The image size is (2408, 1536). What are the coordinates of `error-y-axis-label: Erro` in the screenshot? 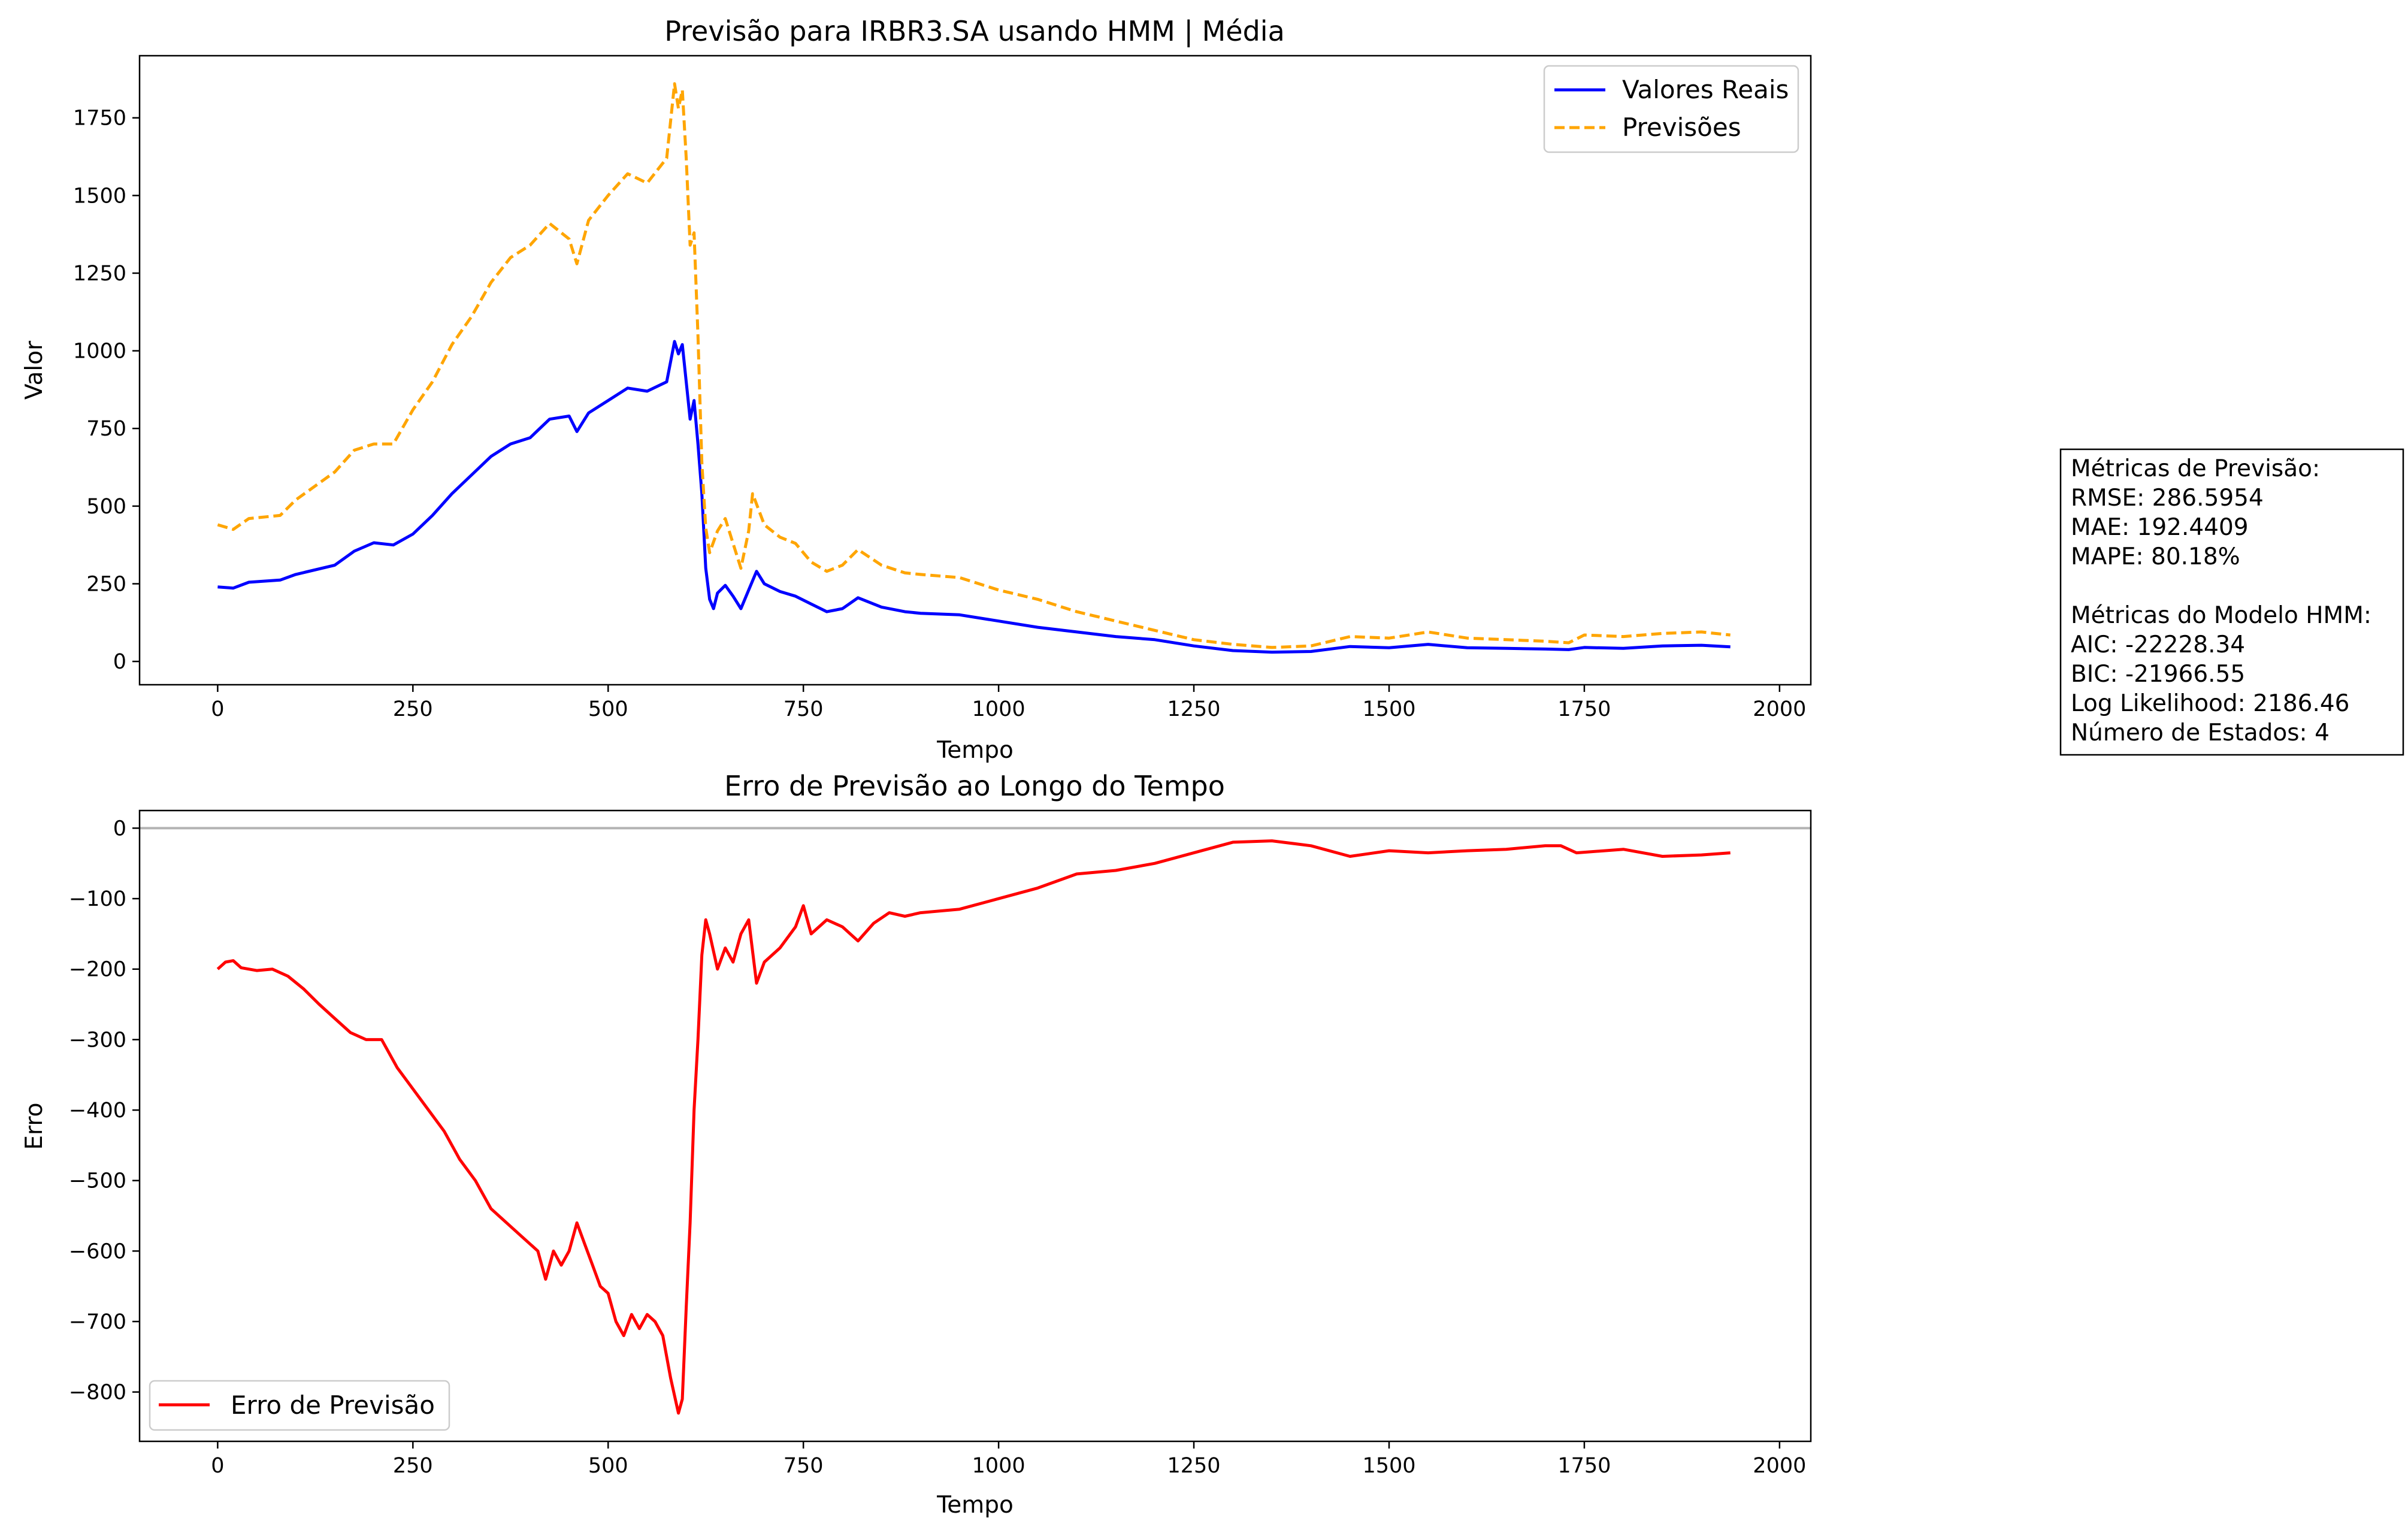 It's located at (35, 1126).